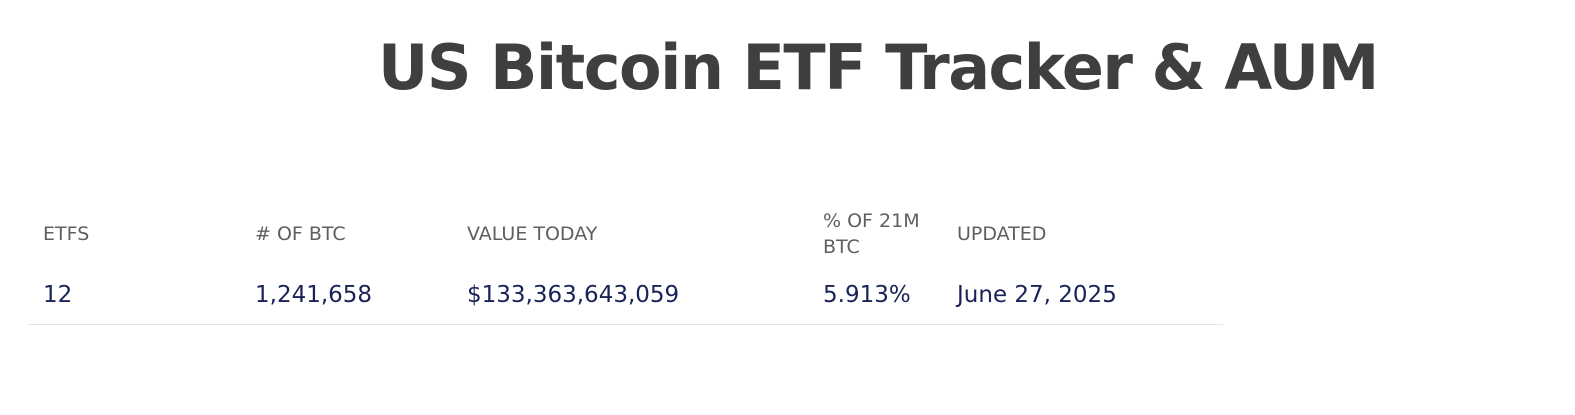 The width and height of the screenshot is (1575, 415). What do you see at coordinates (1082, 296) in the screenshot?
I see `updated-date-value: June 27, 2025` at bounding box center [1082, 296].